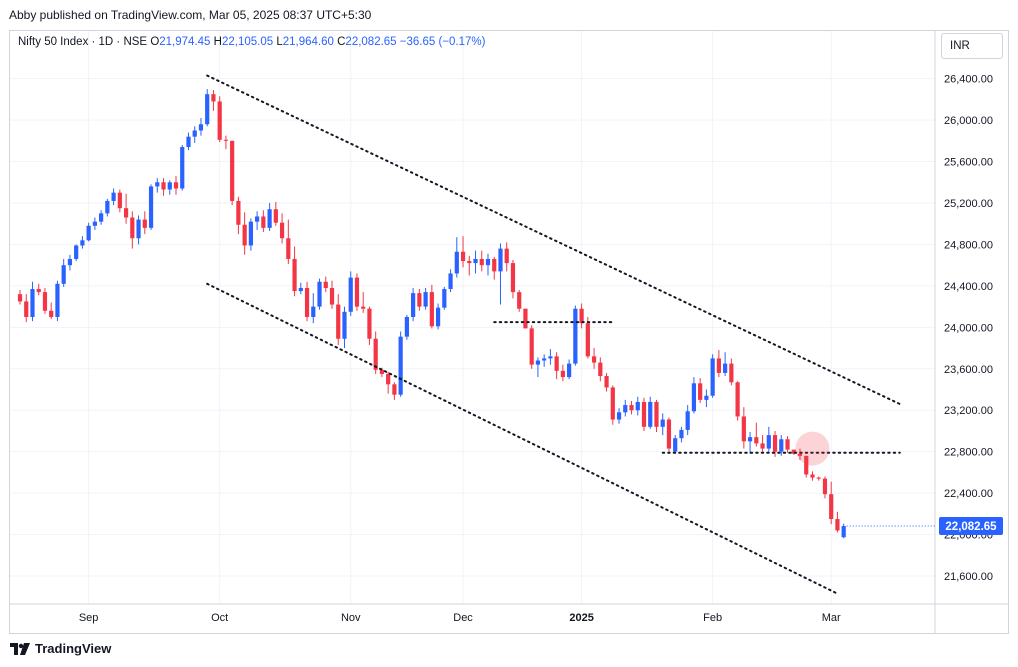  What do you see at coordinates (968, 121) in the screenshot?
I see `y-tick-label: 26,000.00` at bounding box center [968, 121].